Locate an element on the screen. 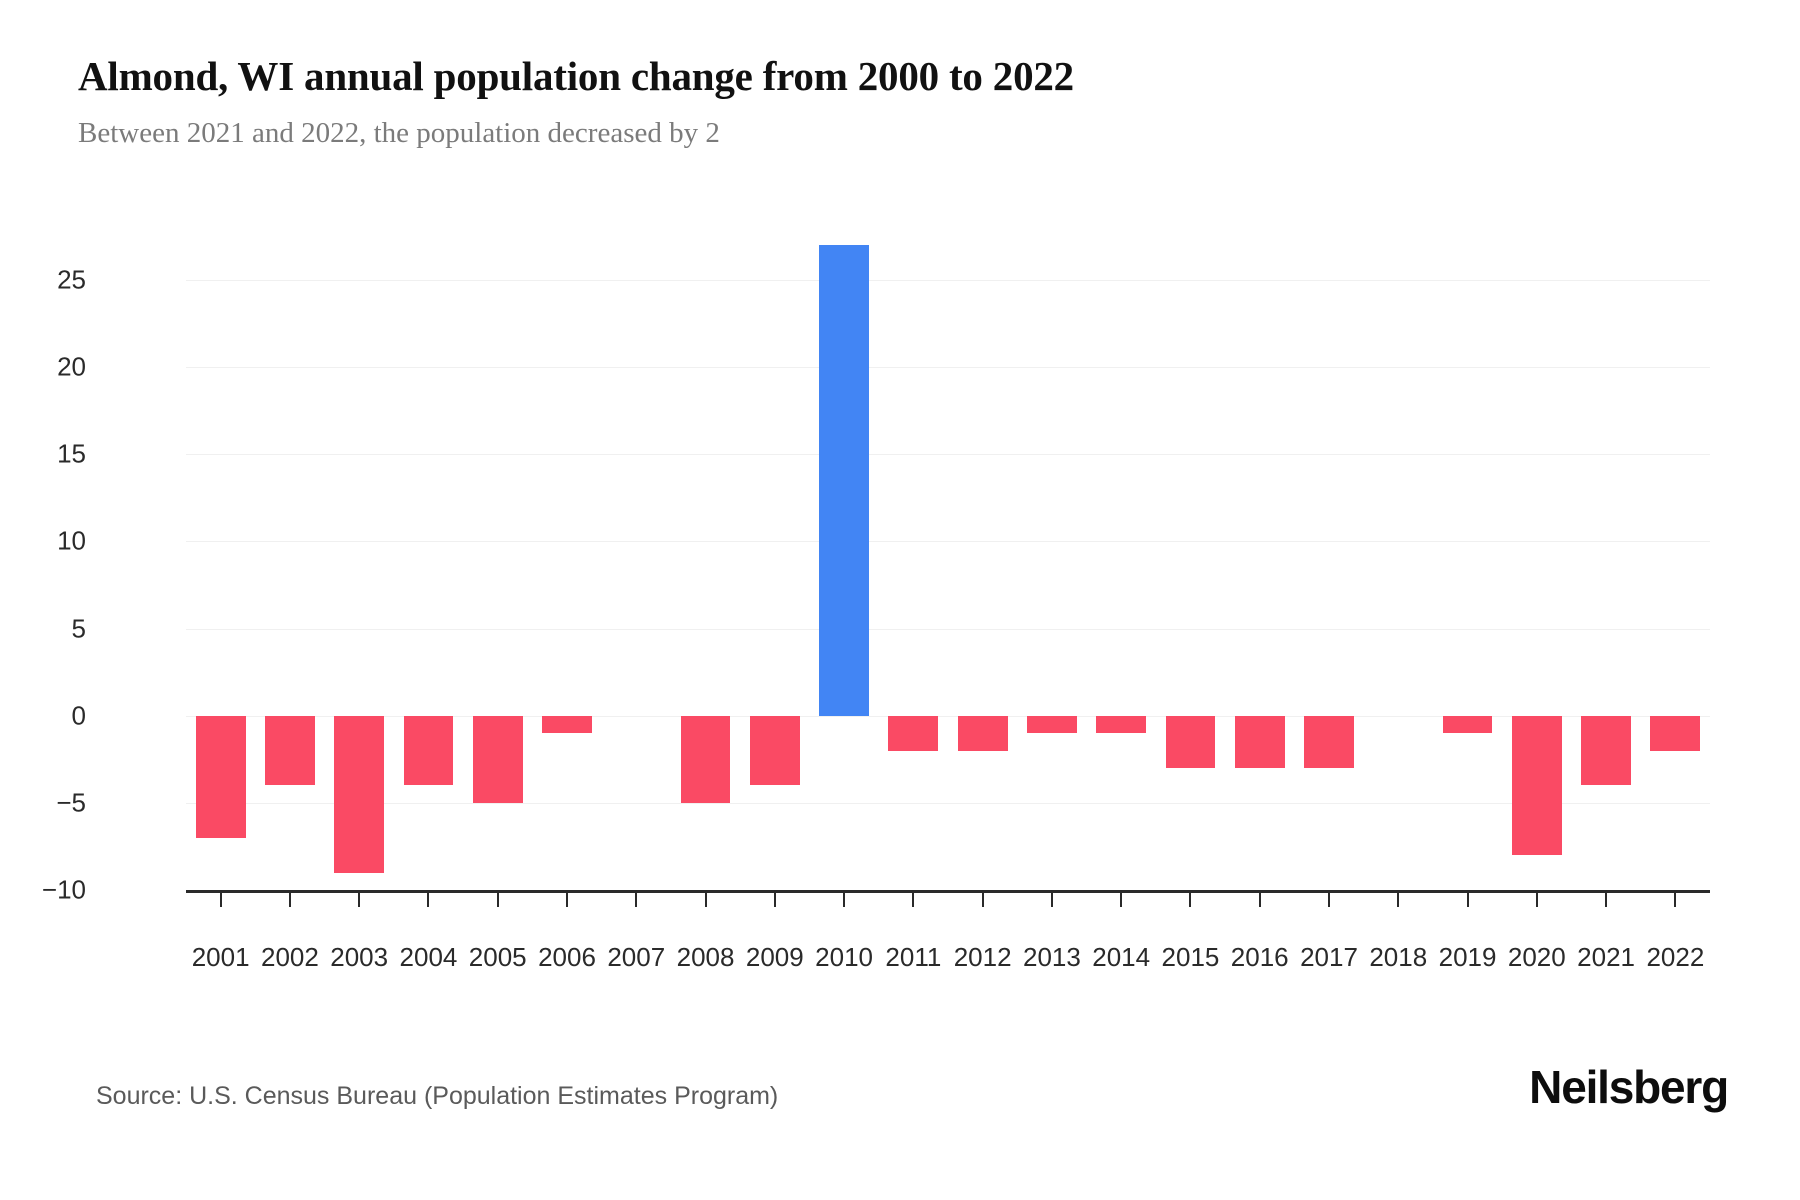  brand-logo: Neilsberg is located at coordinates (1629, 1087).